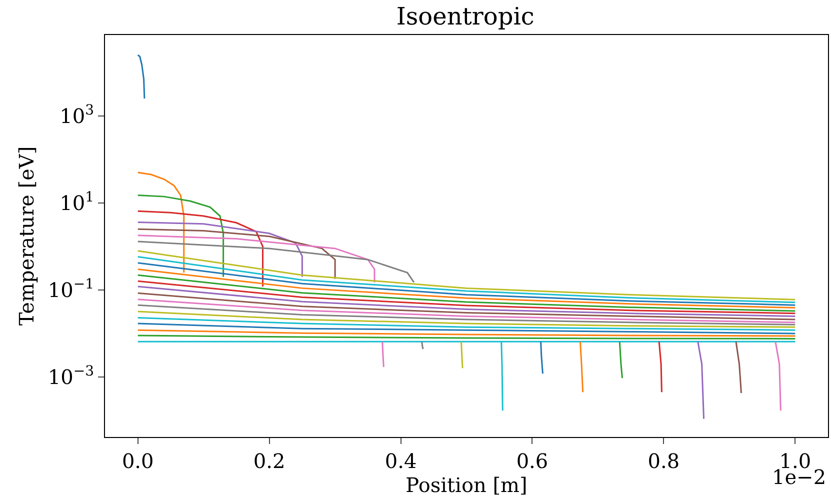 This screenshot has height=502, width=831. What do you see at coordinates (77, 202) in the screenshot?
I see `y-tick-label: 10$^{1}$` at bounding box center [77, 202].